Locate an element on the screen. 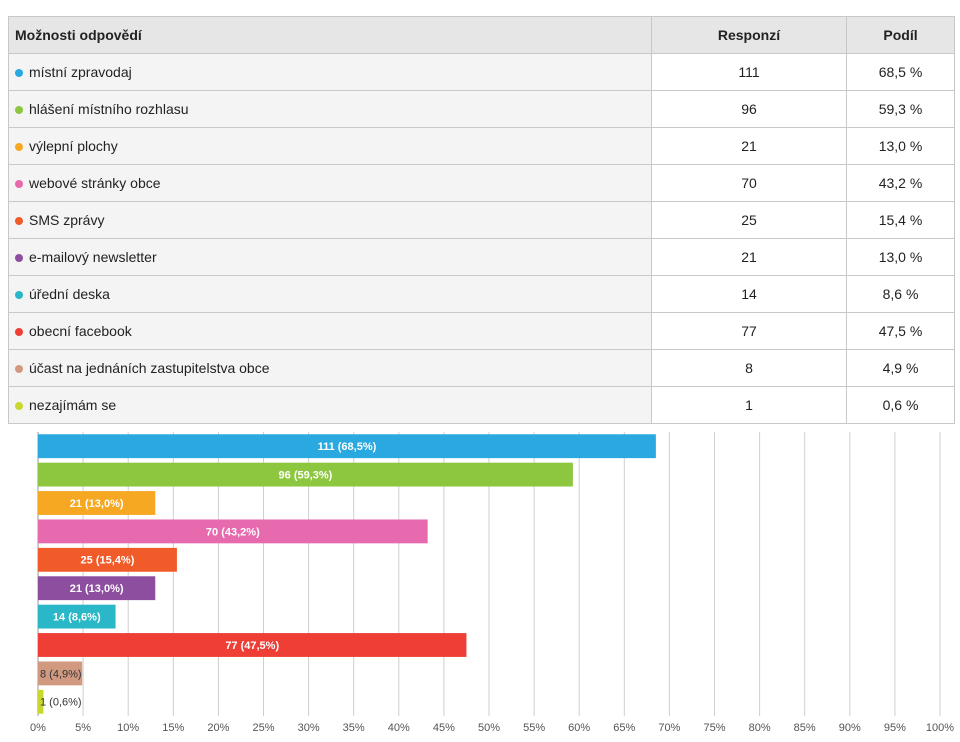 The image size is (960, 742). table-cell: 4,9 % is located at coordinates (900, 368).